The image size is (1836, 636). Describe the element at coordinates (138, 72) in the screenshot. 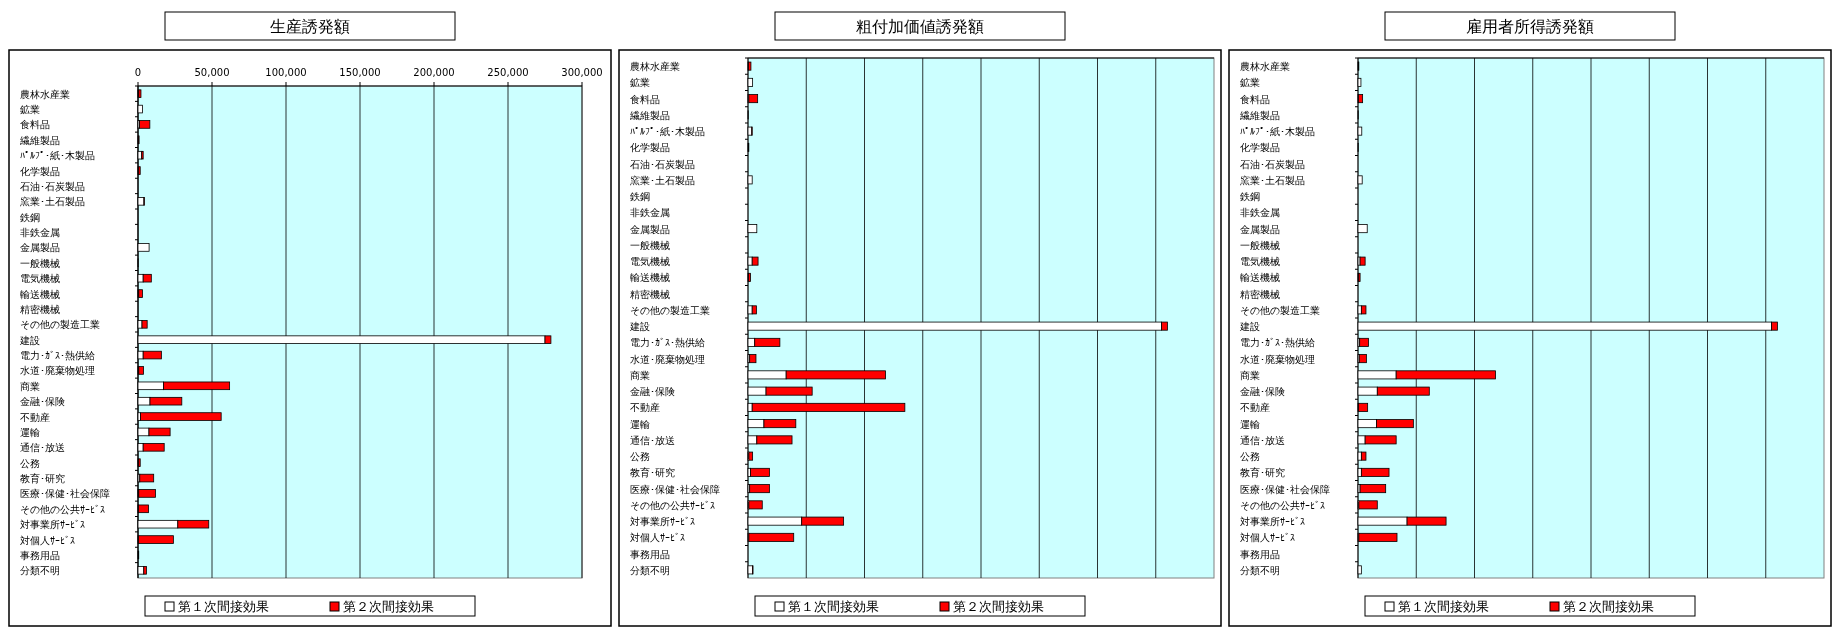

I see `x-tick-label: 0` at that location.